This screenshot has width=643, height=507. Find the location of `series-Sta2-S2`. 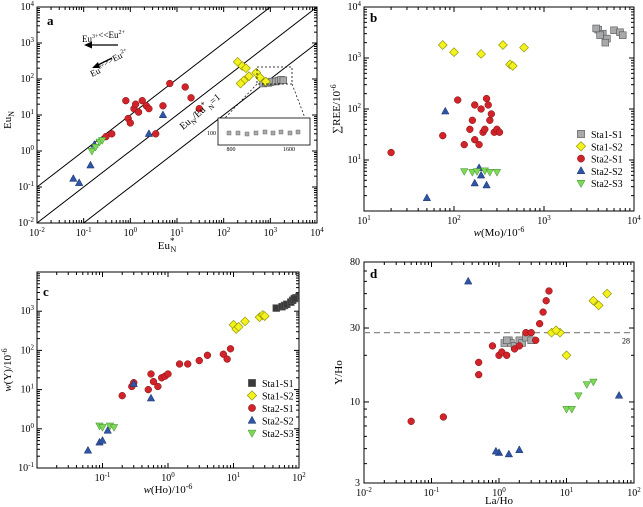

series-Sta2-S2 is located at coordinates (118, 148).